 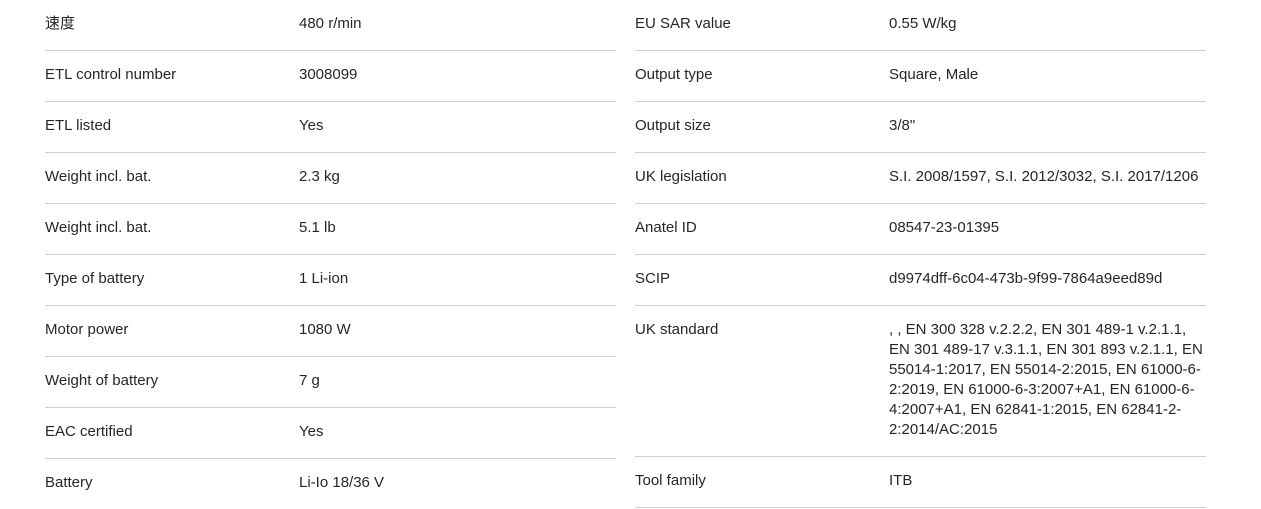 I want to click on spec-row: Type of battery 1 Li-ion, so click(x=330, y=280).